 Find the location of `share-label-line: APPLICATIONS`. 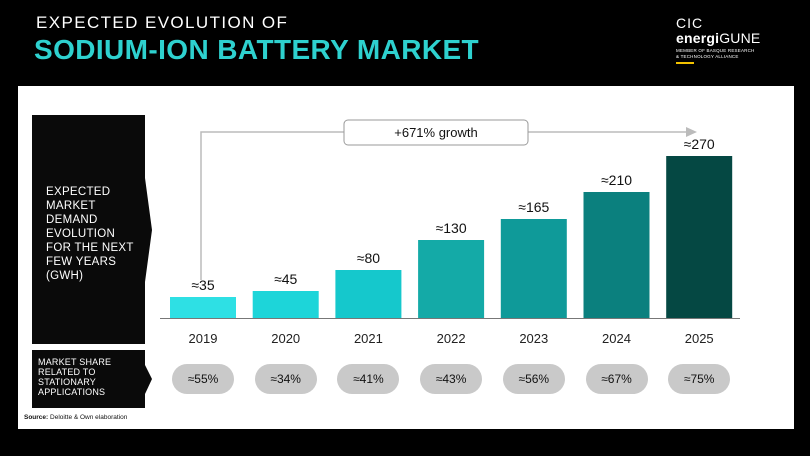

share-label-line: APPLICATIONS is located at coordinates (72, 392).